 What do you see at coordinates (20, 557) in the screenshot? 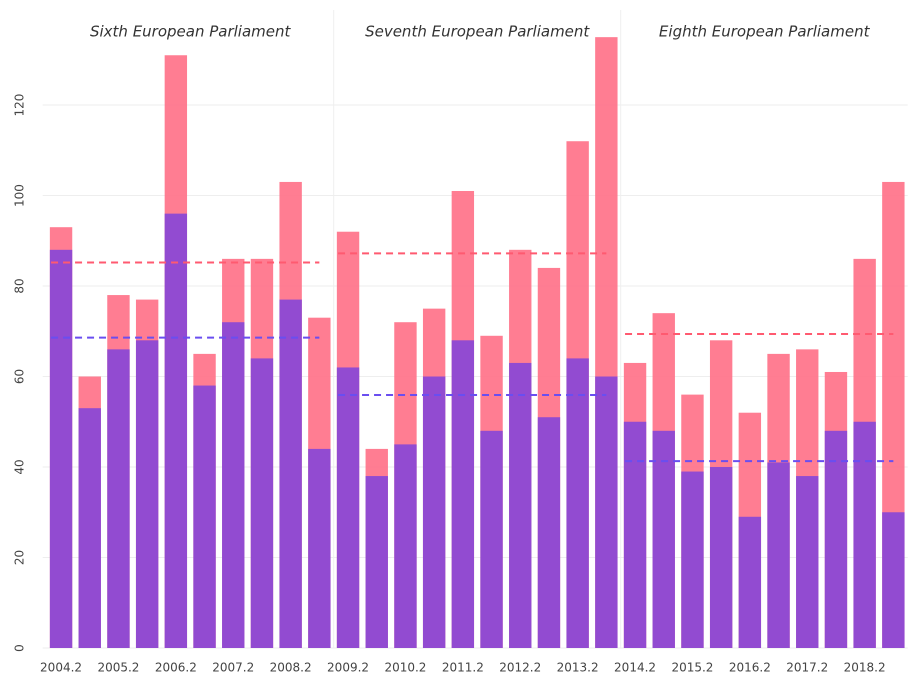
I see `y-tick-label: 20` at bounding box center [20, 557].